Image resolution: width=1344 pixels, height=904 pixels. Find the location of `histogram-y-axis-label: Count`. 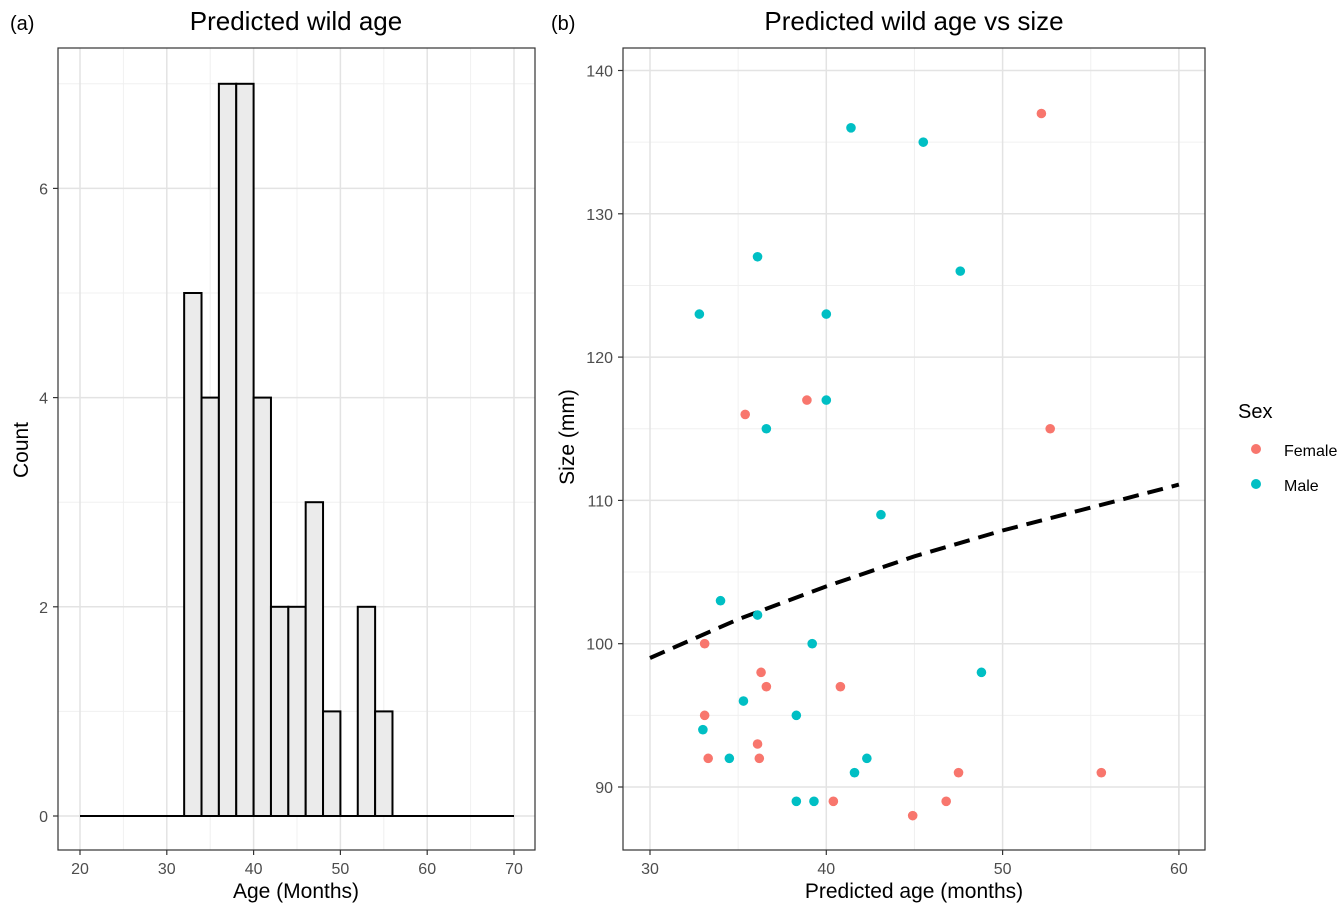

histogram-y-axis-label: Count is located at coordinates (21, 450).